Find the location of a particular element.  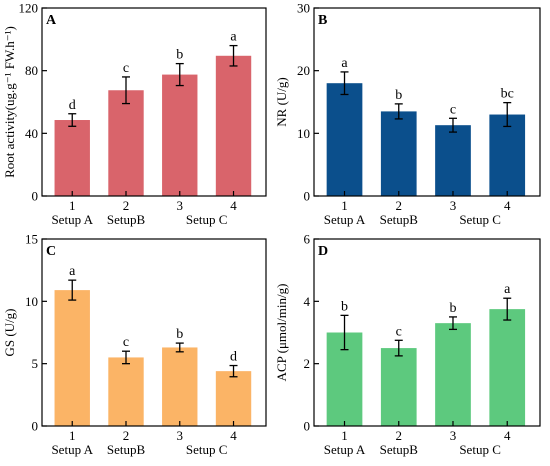

y-tick-label: 6 is located at coordinates (307, 239).